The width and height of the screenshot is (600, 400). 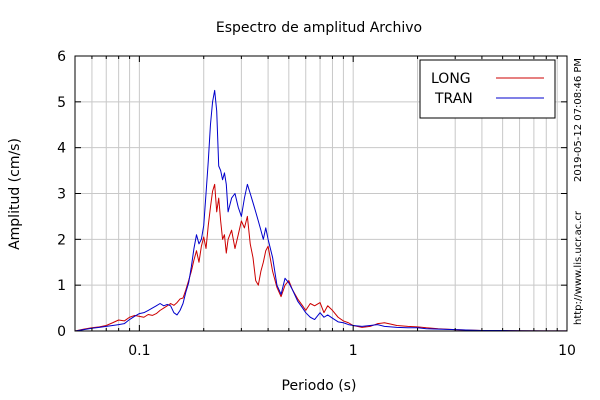 What do you see at coordinates (578, 120) in the screenshot?
I see `timestamp-text: 2019-05-12 07:08:46 PM` at bounding box center [578, 120].